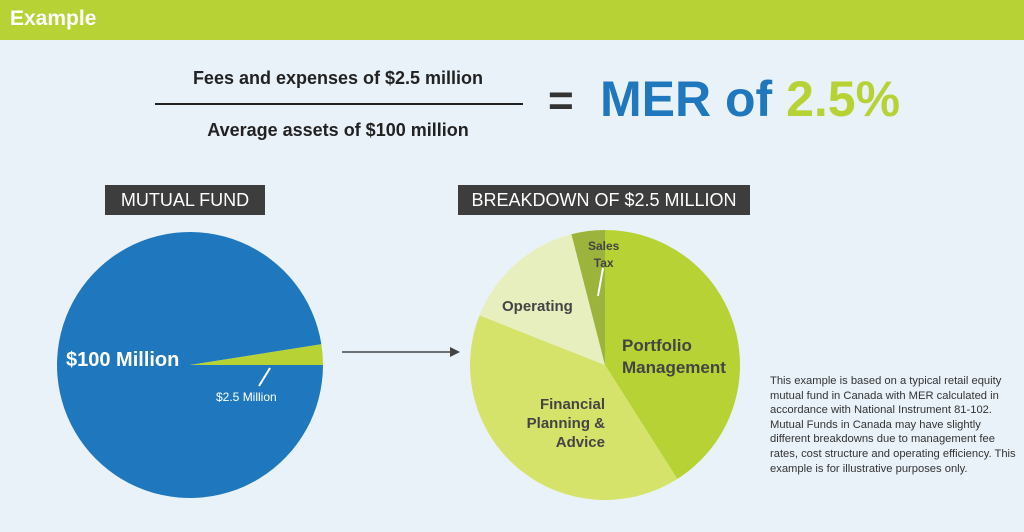 Image resolution: width=1024 pixels, height=532 pixels. I want to click on label-line: Tax, so click(603, 263).